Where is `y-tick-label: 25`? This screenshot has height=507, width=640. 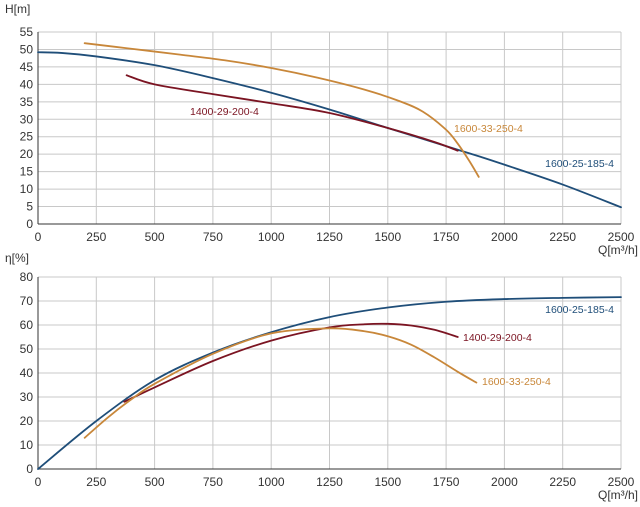
y-tick-label: 25 is located at coordinates (27, 137).